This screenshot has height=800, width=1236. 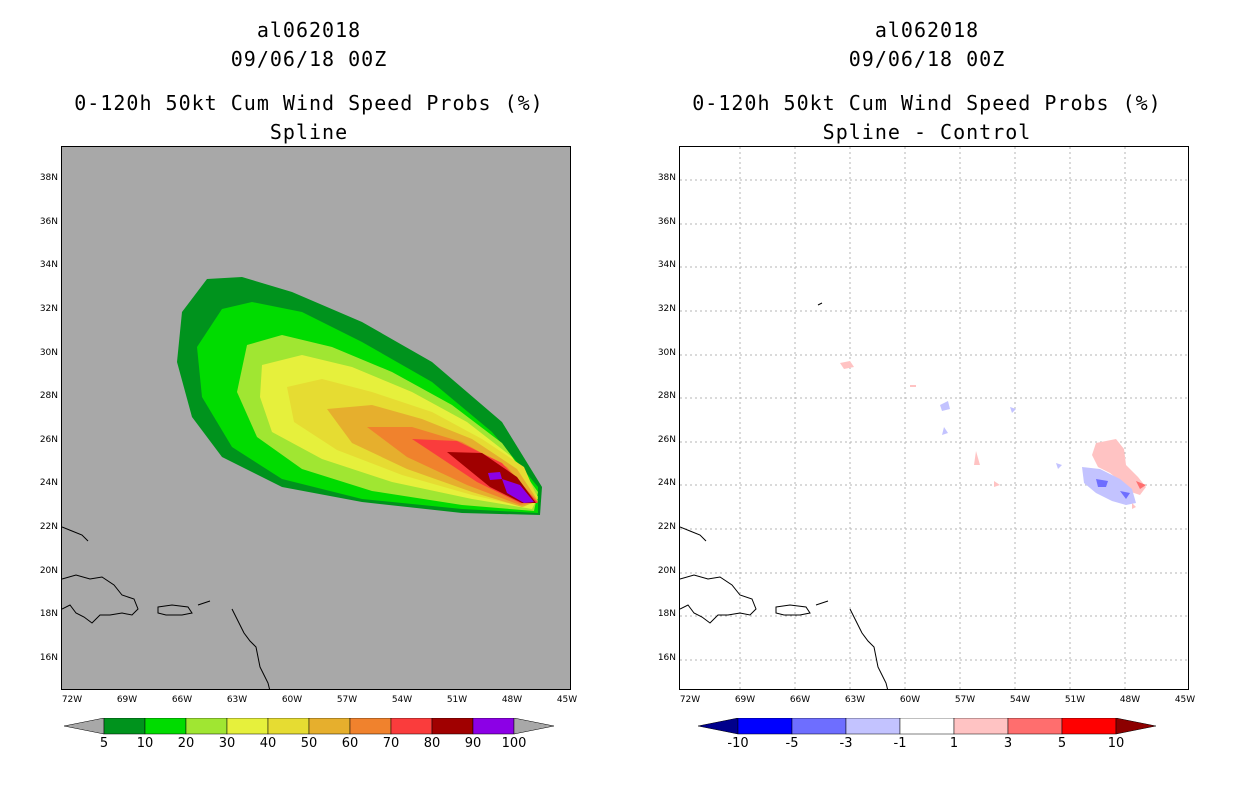 What do you see at coordinates (1102, 483) in the screenshot?
I see `diff-neg-f` at bounding box center [1102, 483].